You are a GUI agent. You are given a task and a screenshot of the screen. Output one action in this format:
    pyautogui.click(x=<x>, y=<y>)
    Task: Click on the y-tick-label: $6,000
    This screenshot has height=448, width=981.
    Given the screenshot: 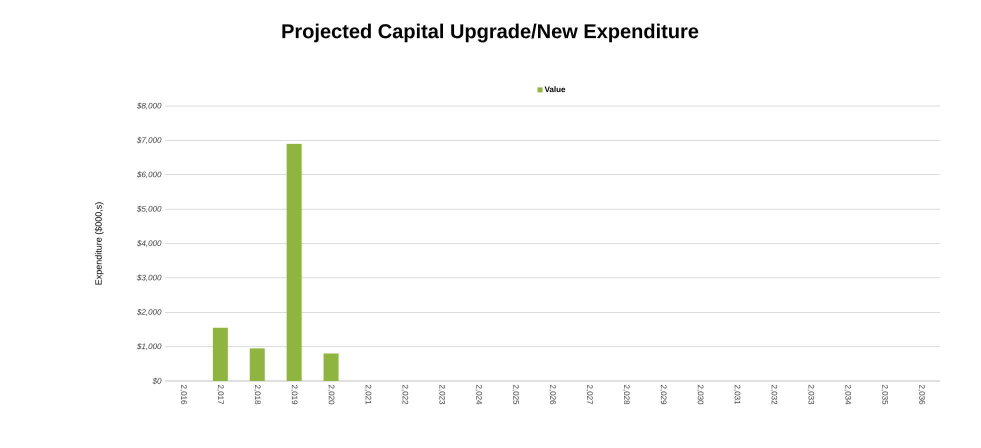 What is the action you would take?
    pyautogui.click(x=149, y=174)
    